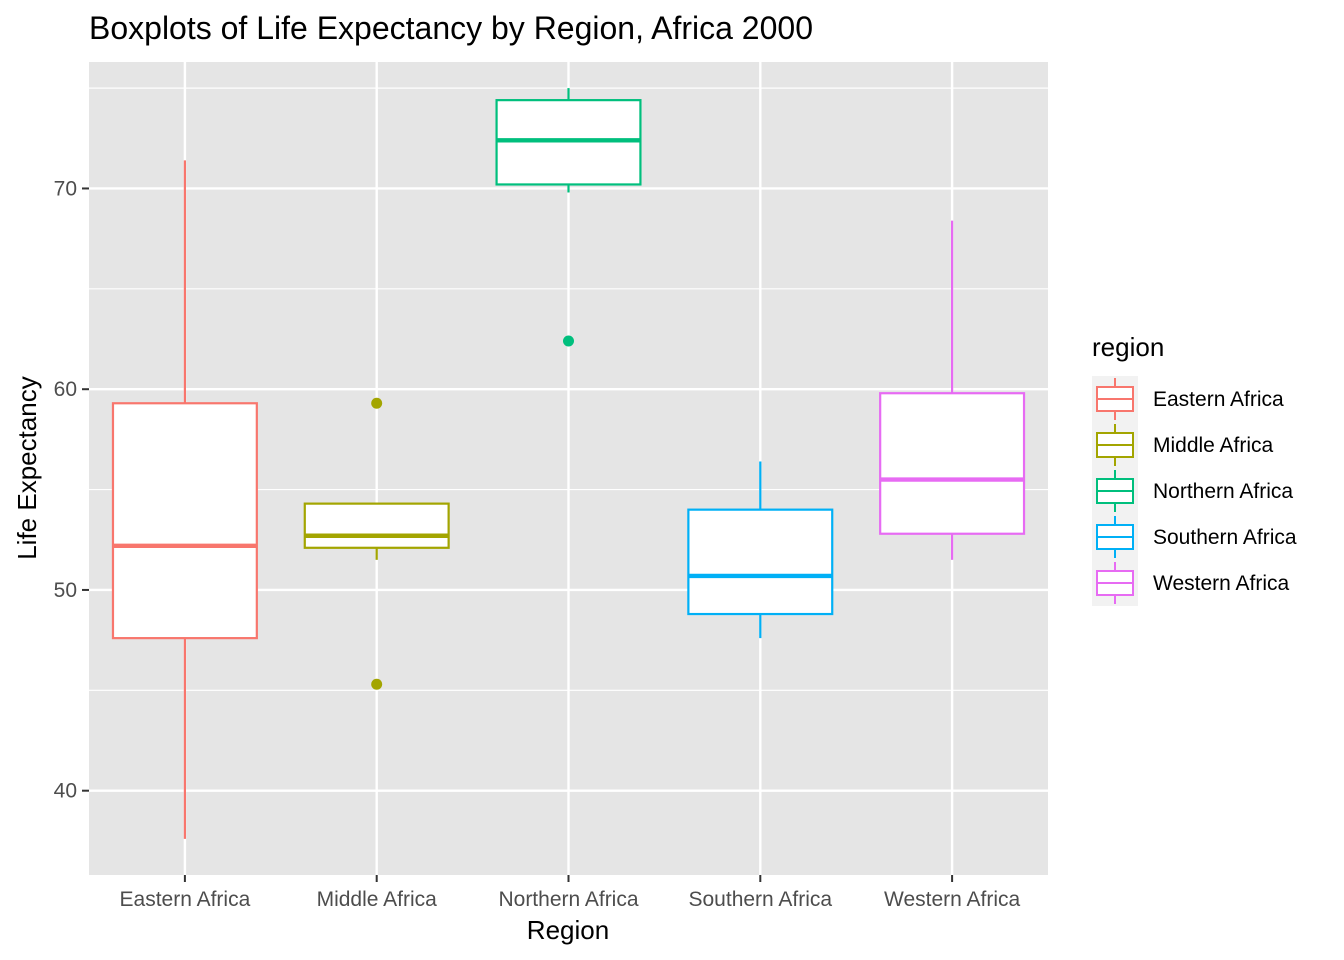  Describe the element at coordinates (568, 930) in the screenshot. I see `x-axis-title: Region` at that location.